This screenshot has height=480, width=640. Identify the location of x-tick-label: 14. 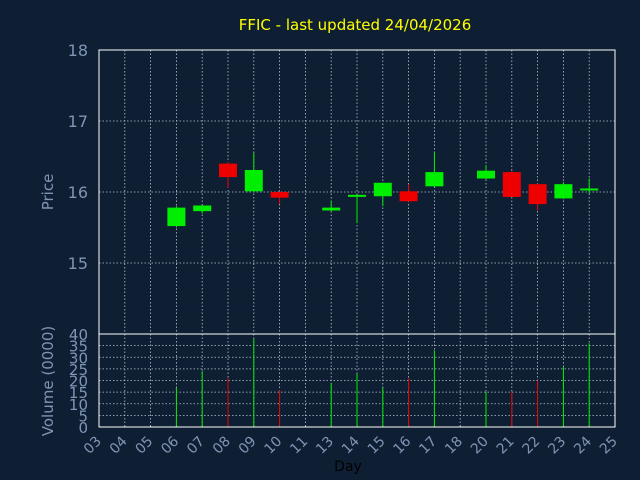
(351, 445).